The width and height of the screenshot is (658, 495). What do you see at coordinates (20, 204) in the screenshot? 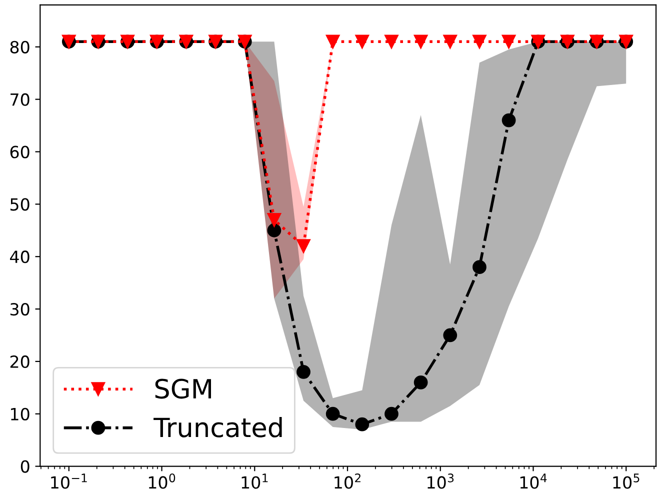
I see `y-tick-label: 50` at bounding box center [20, 204].